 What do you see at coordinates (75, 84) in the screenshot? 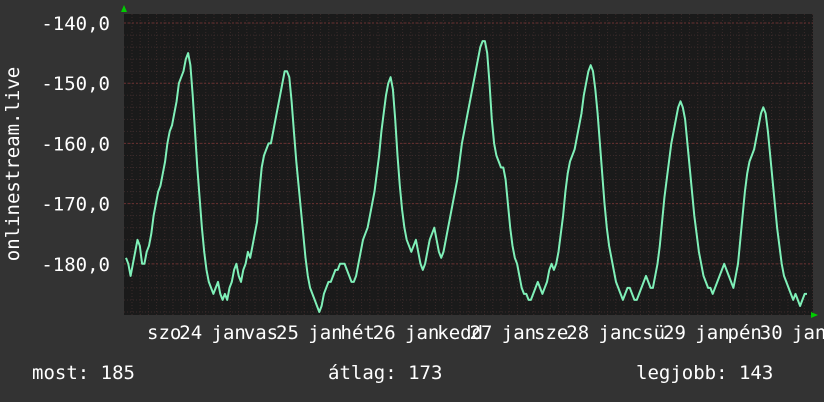
I see `y-tick-label: -150,0` at bounding box center [75, 84].